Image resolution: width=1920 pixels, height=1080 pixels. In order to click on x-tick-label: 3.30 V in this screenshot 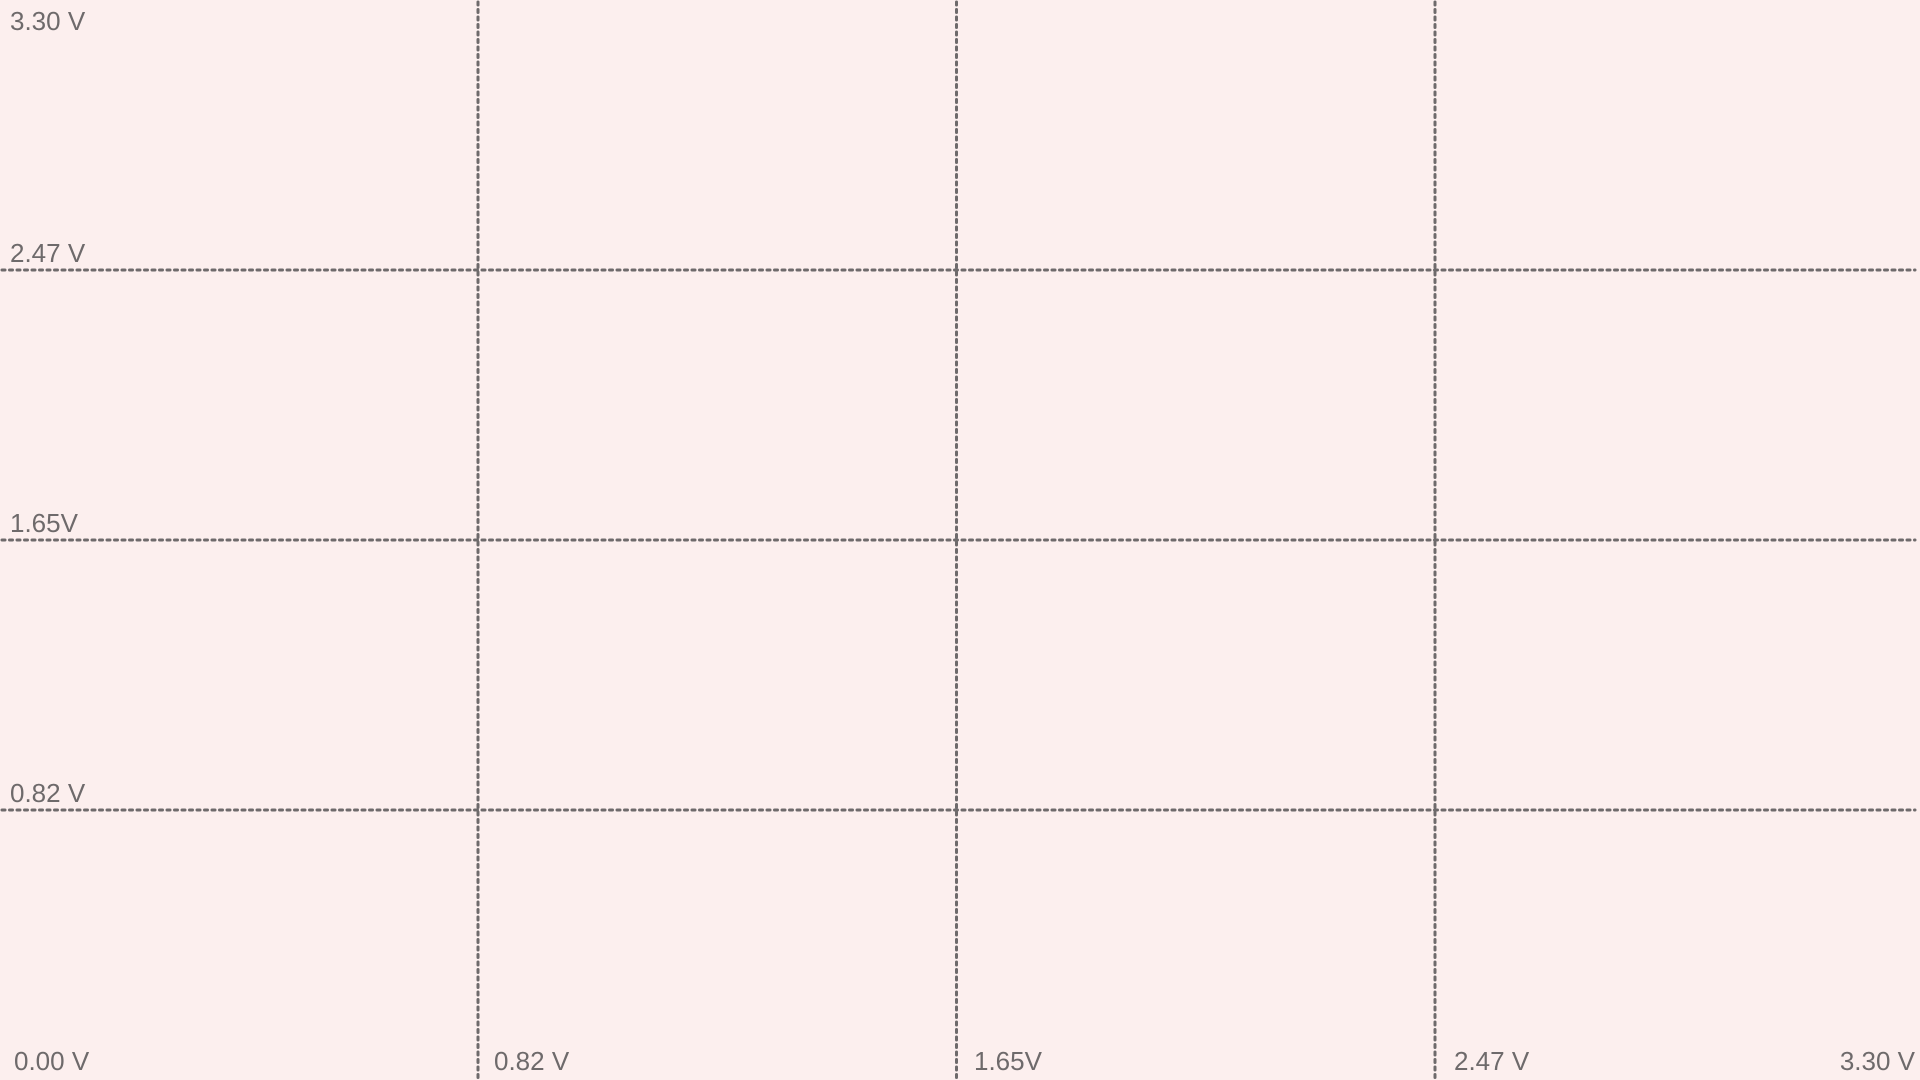, I will do `click(1878, 1061)`.